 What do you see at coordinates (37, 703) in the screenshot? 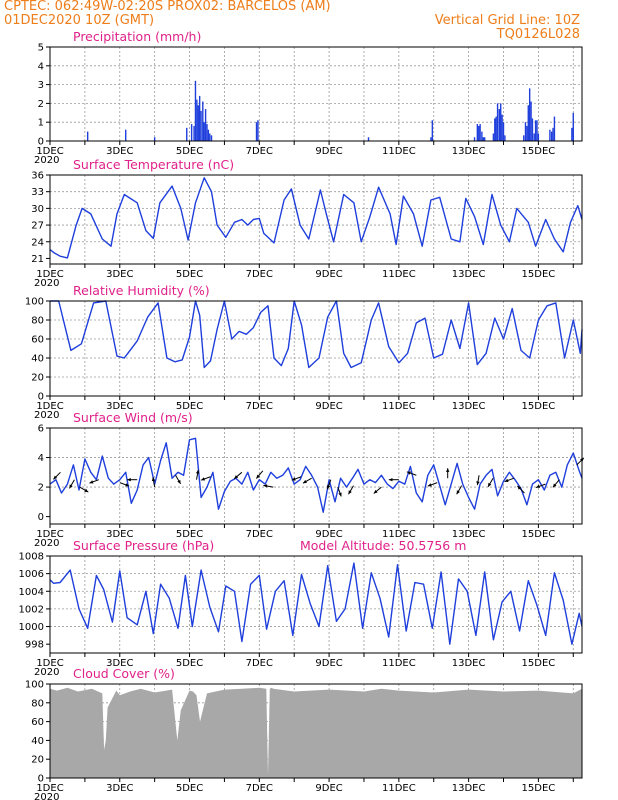
I see `cloud-cover-ytick-label: 80` at bounding box center [37, 703].